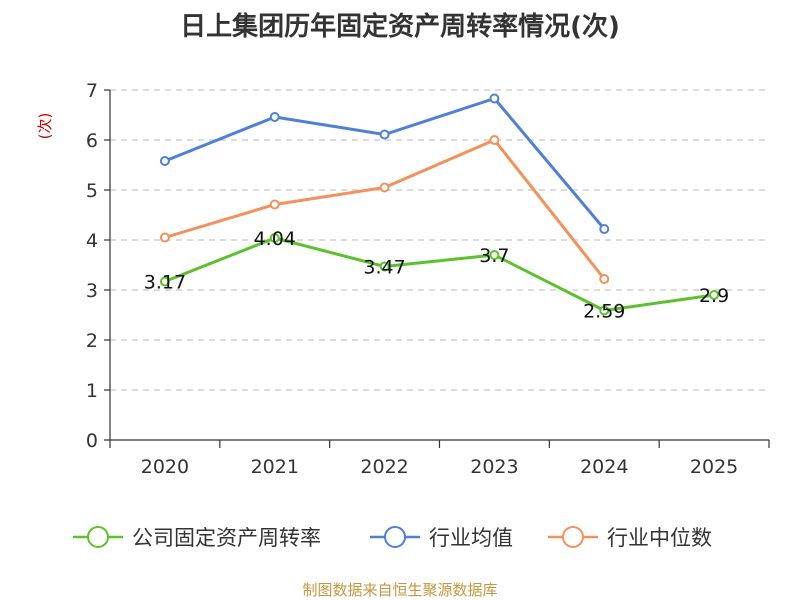 The image size is (800, 600). What do you see at coordinates (714, 467) in the screenshot?
I see `x-tick-label-2025: 2025` at bounding box center [714, 467].